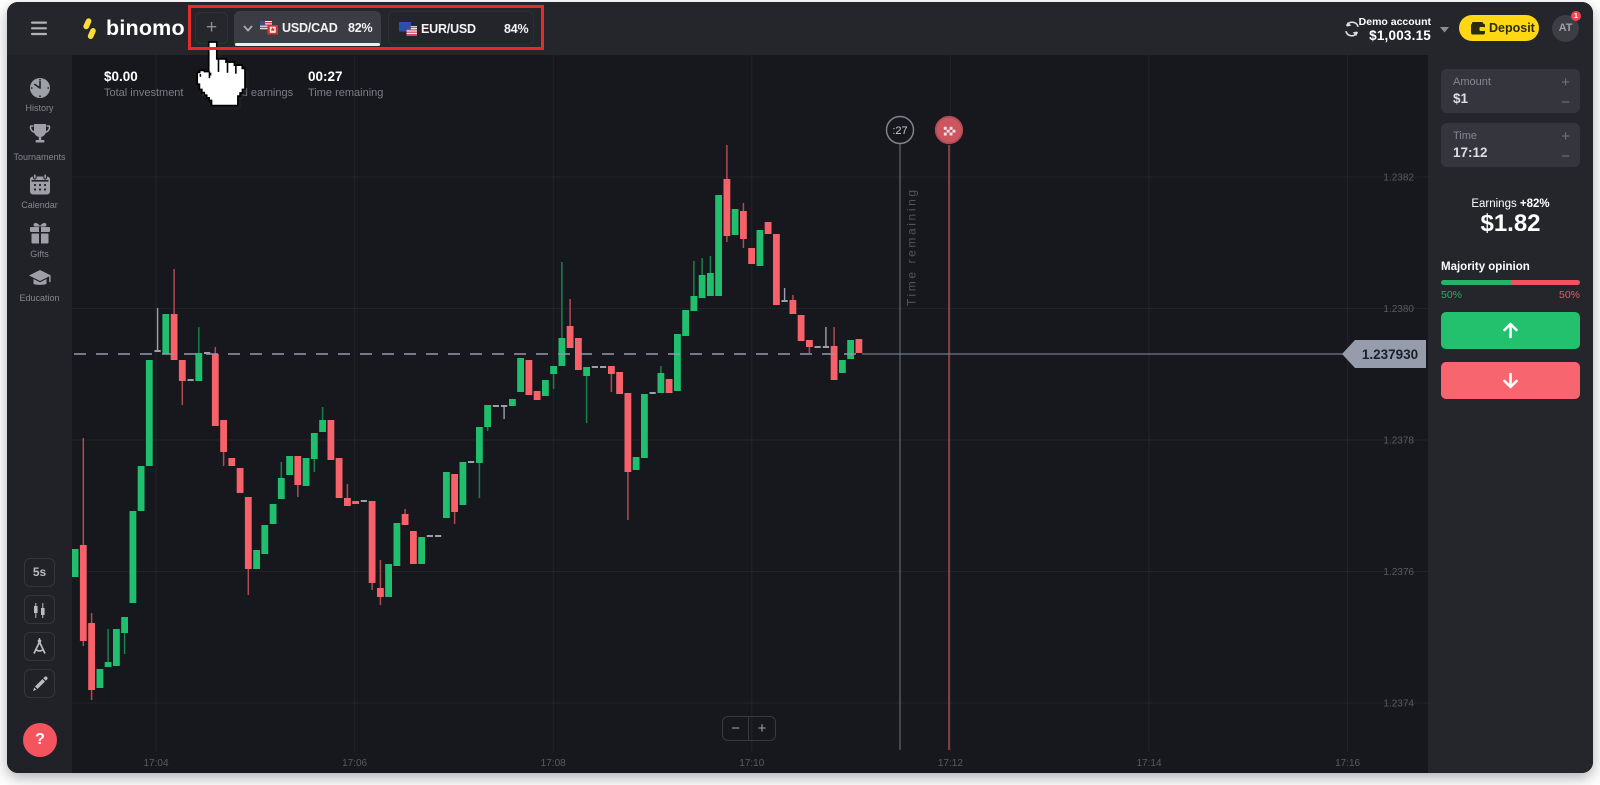  What do you see at coordinates (1398, 441) in the screenshot?
I see `svg-text: 1.2378` at bounding box center [1398, 441].